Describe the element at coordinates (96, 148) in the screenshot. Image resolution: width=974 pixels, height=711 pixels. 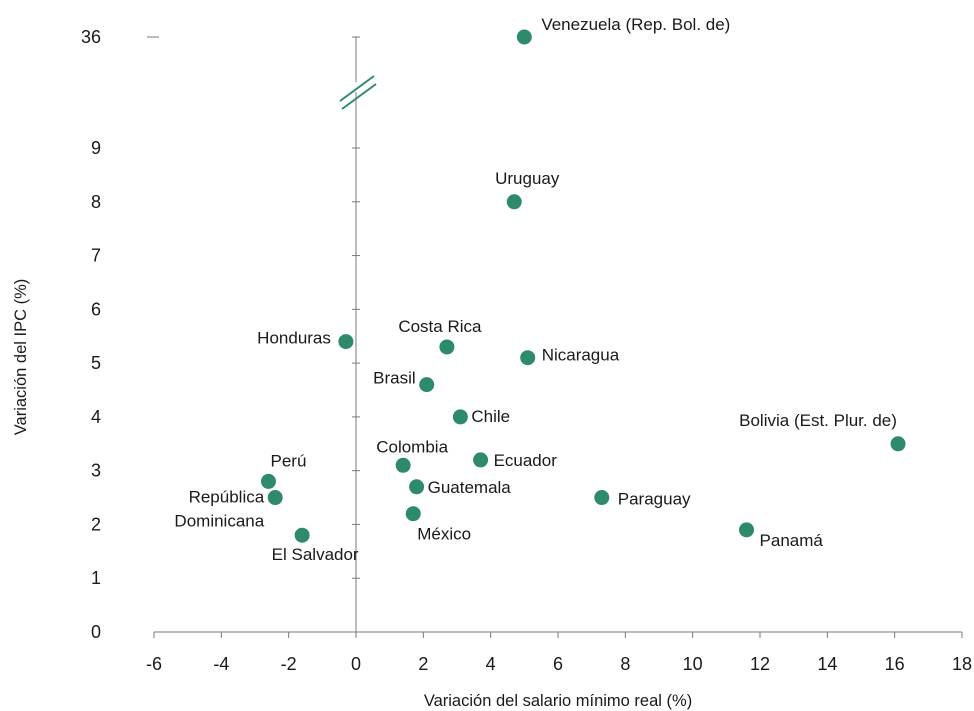
I see `y-tick-label: 9` at that location.